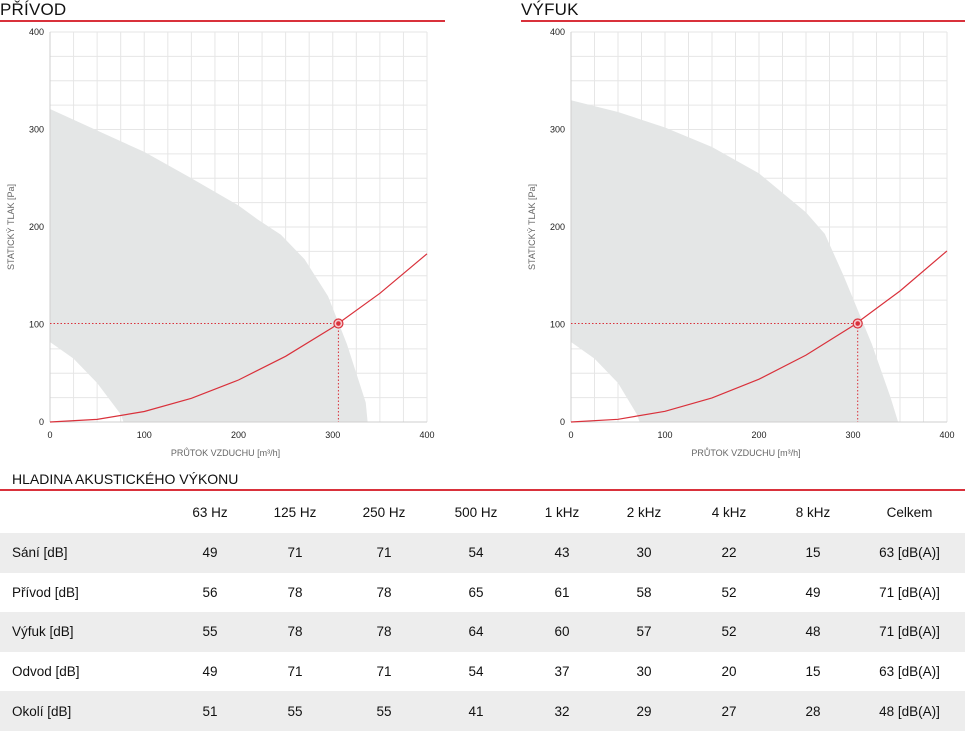 This screenshot has width=965, height=731. Describe the element at coordinates (210, 592) in the screenshot. I see `table-cell: 56` at that location.